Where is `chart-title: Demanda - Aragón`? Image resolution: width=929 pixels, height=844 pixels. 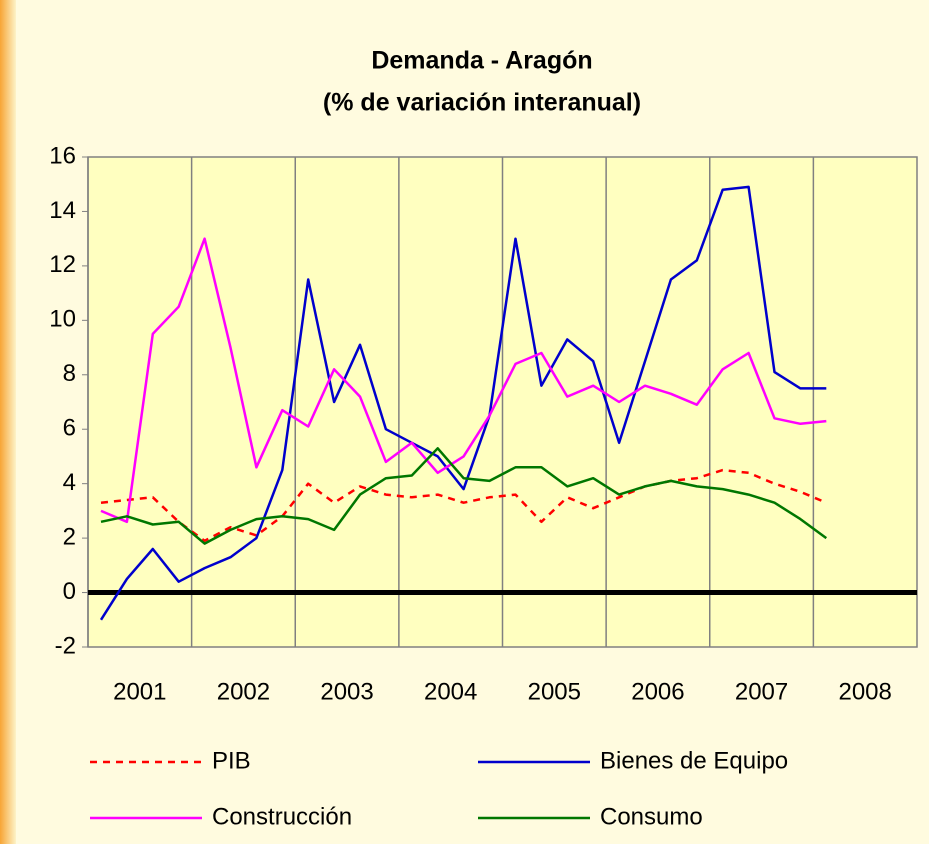 chart-title: Demanda - Aragón is located at coordinates (481, 61).